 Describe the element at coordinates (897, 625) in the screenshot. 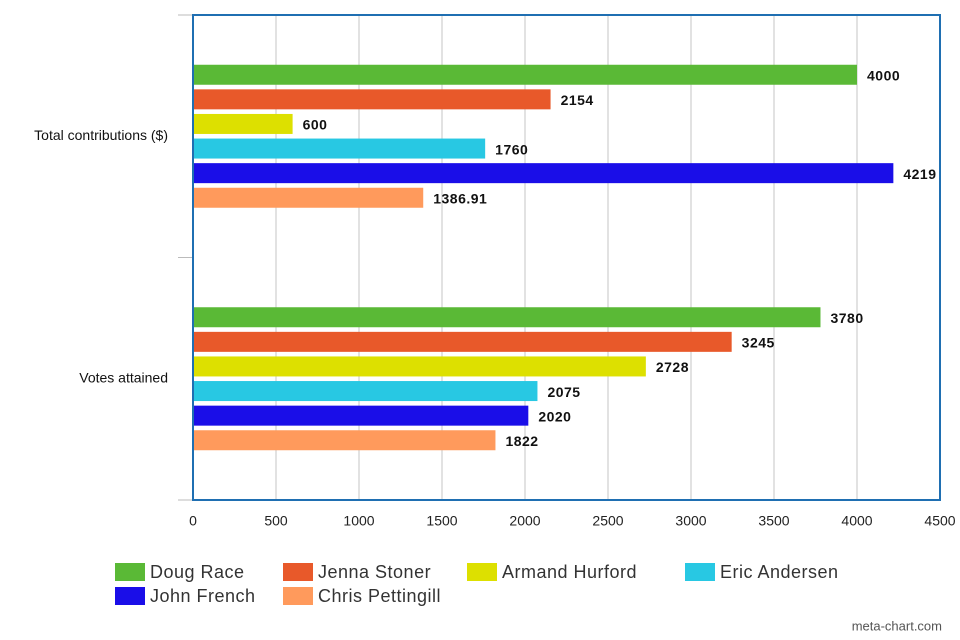

I see `watermark: meta-chart.com` at that location.